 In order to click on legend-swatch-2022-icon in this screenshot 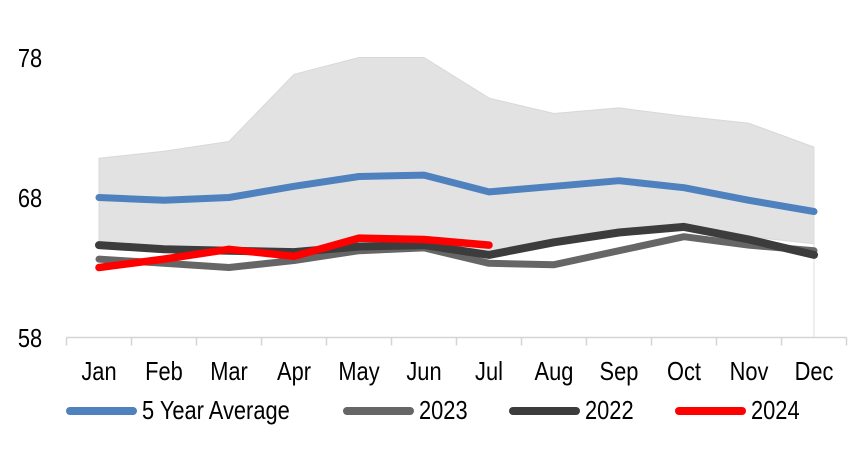, I will do `click(544, 410)`.